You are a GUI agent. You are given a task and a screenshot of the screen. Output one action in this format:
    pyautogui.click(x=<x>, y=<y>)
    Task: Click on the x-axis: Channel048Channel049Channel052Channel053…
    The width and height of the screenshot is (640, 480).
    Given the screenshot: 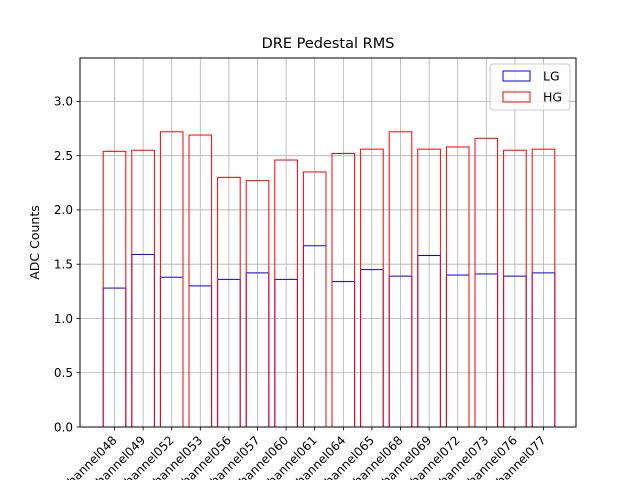 What is the action you would take?
    pyautogui.click(x=304, y=453)
    